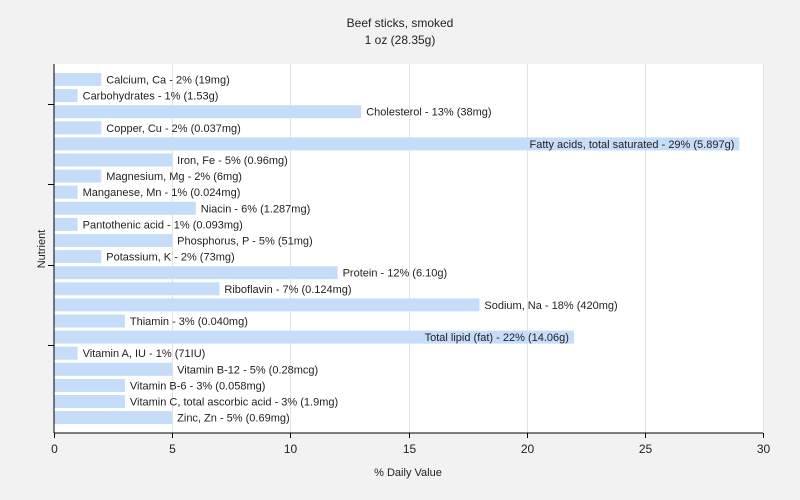 This screenshot has height=500, width=800. What do you see at coordinates (232, 161) in the screenshot?
I see `bar-label: Iron, Fe - 5% (0.96mg)` at bounding box center [232, 161].